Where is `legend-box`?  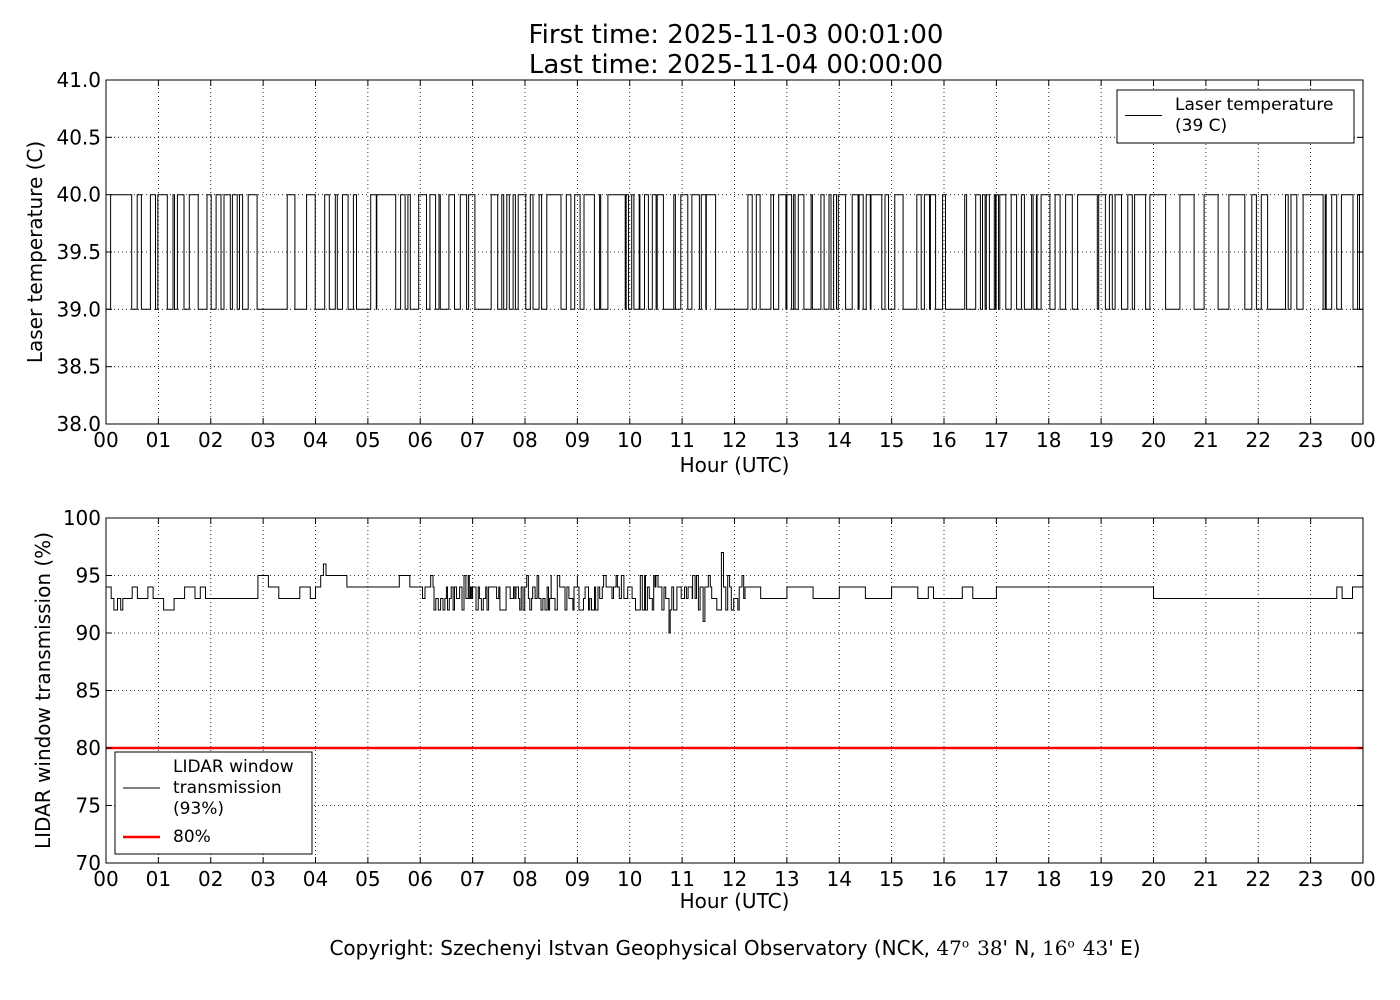
legend-box is located at coordinates (1235, 116).